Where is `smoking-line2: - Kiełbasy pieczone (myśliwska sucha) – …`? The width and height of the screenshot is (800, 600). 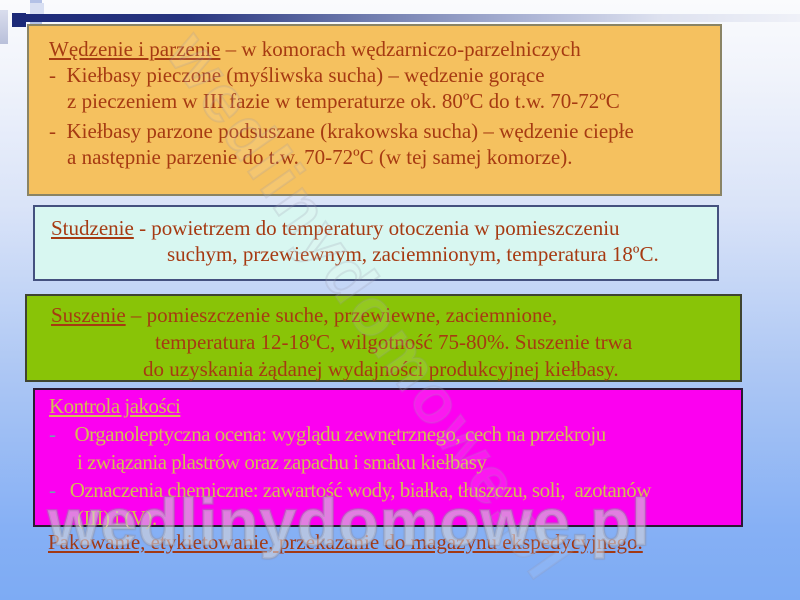
smoking-line2: - Kiełbasy pieczone (myśliwska sucha) – … is located at coordinates (297, 75).